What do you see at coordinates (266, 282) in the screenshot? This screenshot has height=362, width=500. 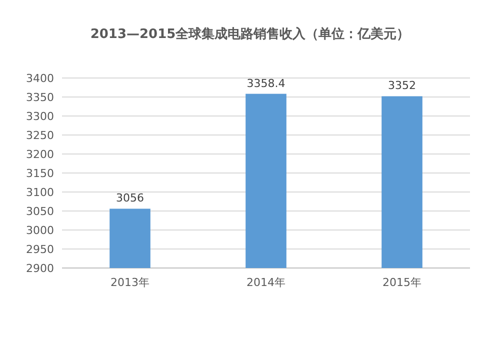 I see `x-tick-label: 2014年` at bounding box center [266, 282].